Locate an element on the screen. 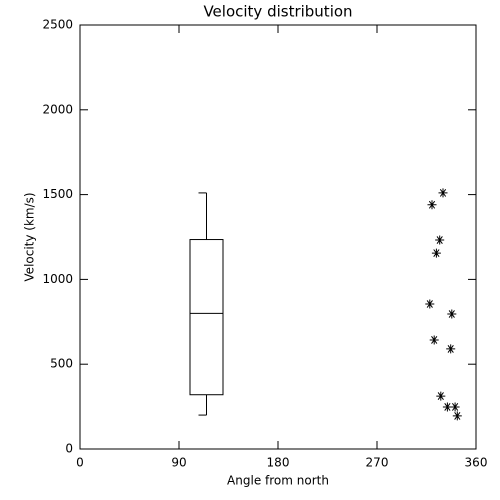 This screenshot has height=500, width=500. y-tick-label: 1000 is located at coordinates (57, 279).